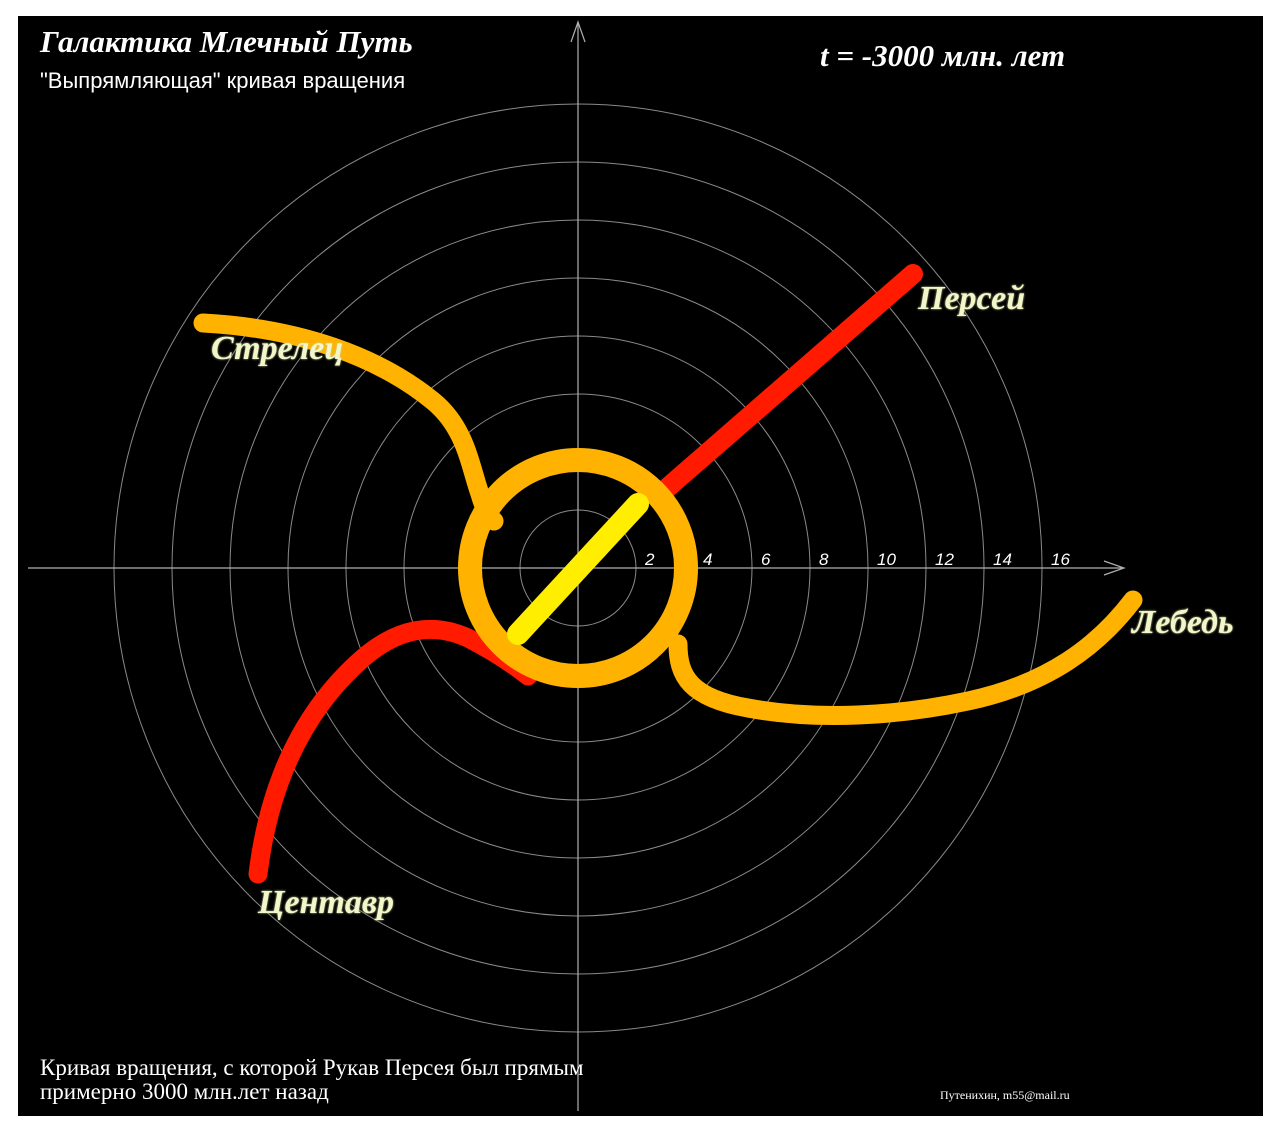 This screenshot has height=1134, width=1281. Describe the element at coordinates (326, 902) in the screenshot. I see `centaurus-label: Центавр` at that location.